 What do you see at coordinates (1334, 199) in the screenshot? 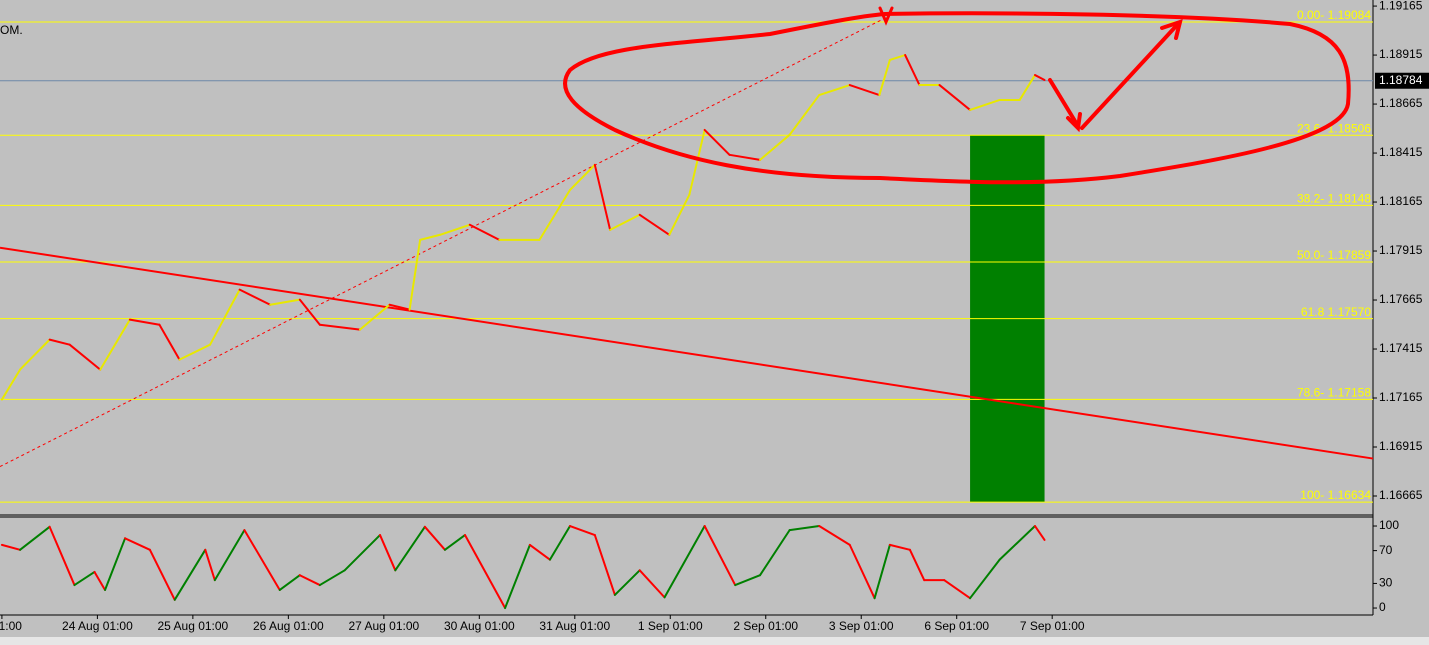
I see `fib-level-label: 38.2- 1.18148` at bounding box center [1334, 199].